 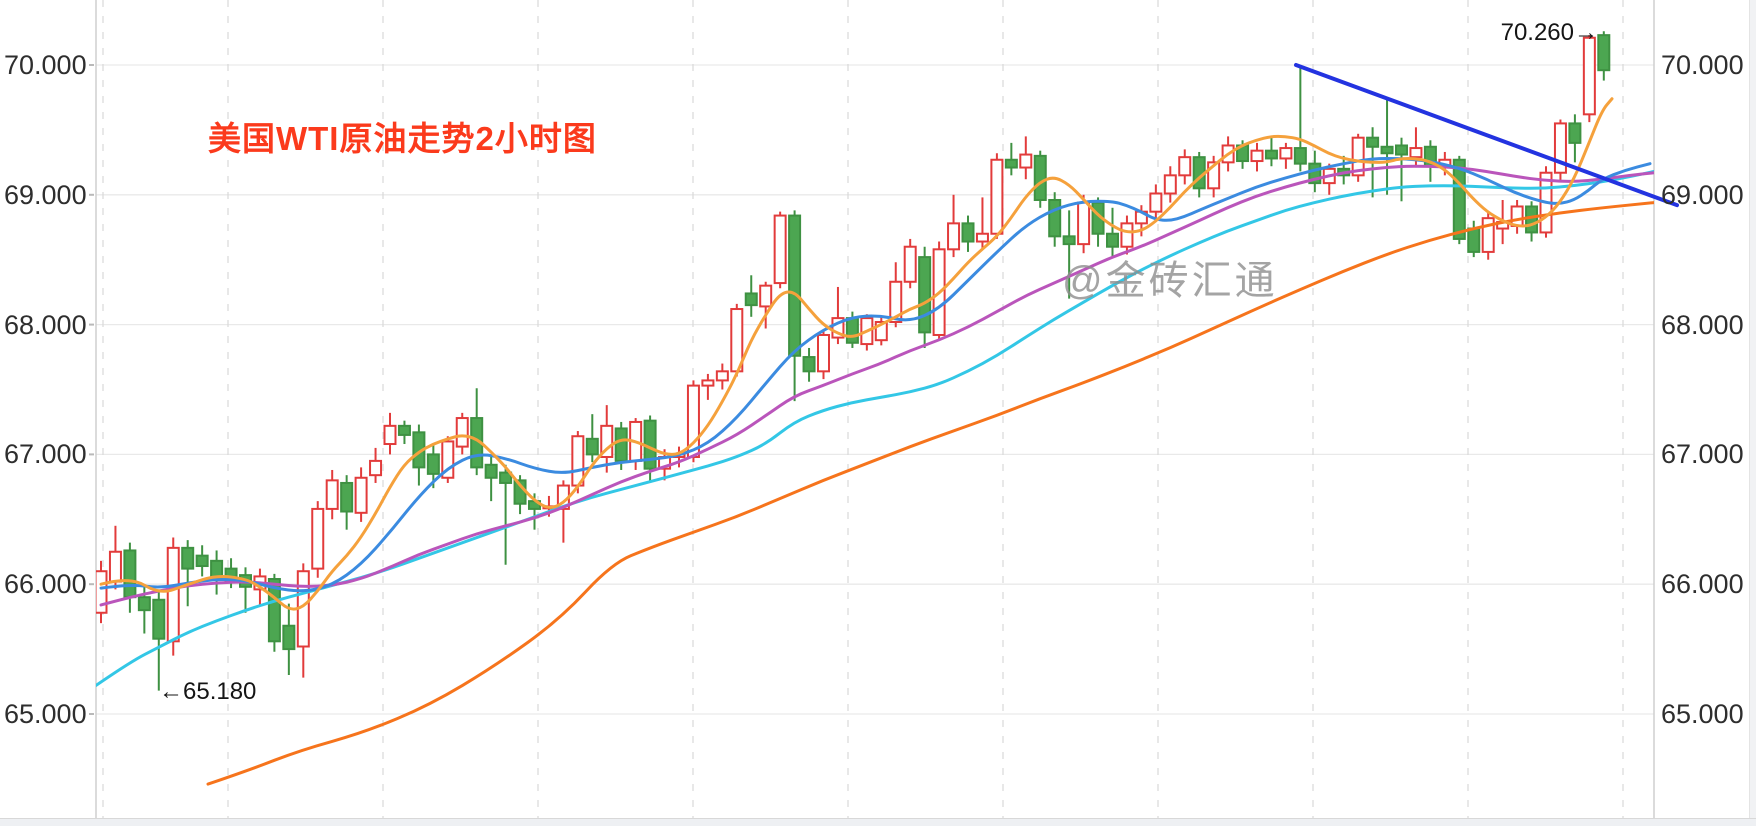 What do you see at coordinates (1702, 324) in the screenshot?
I see `price-label-right: 68.000` at bounding box center [1702, 324].